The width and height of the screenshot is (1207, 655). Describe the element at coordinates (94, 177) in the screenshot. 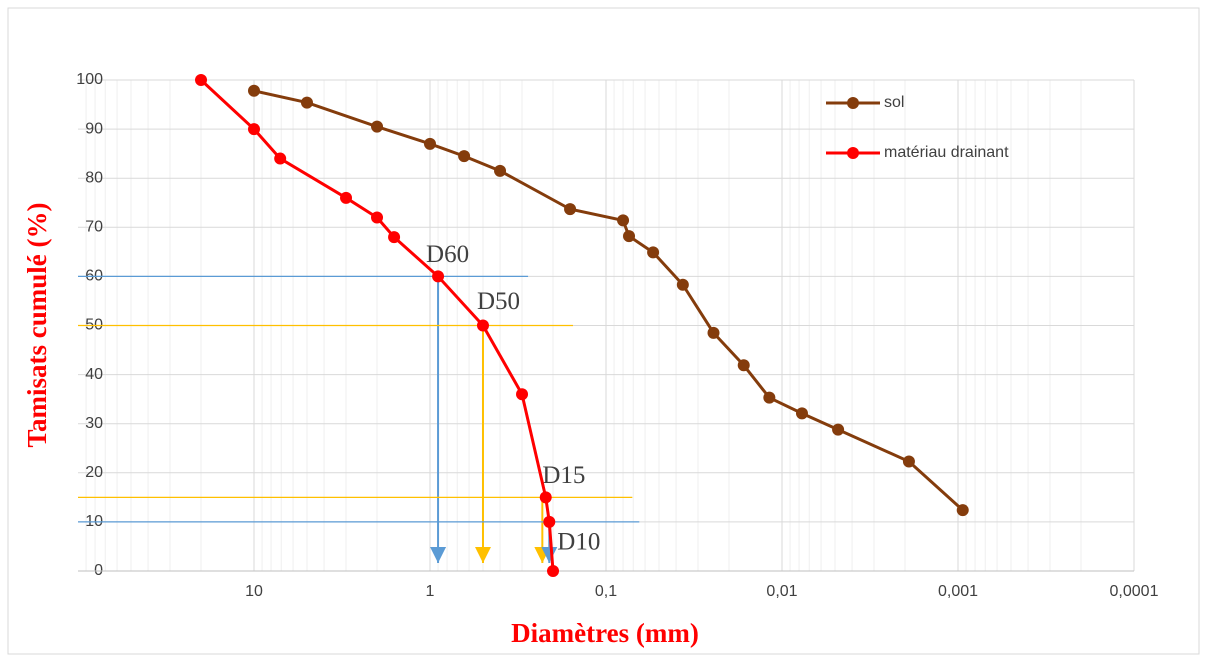

I see `y-tick-label: 80` at that location.